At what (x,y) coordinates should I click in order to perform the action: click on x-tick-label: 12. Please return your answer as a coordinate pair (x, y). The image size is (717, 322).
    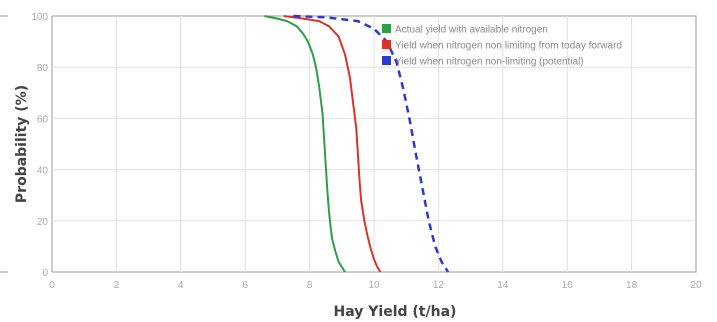
    Looking at the image, I should click on (439, 285).